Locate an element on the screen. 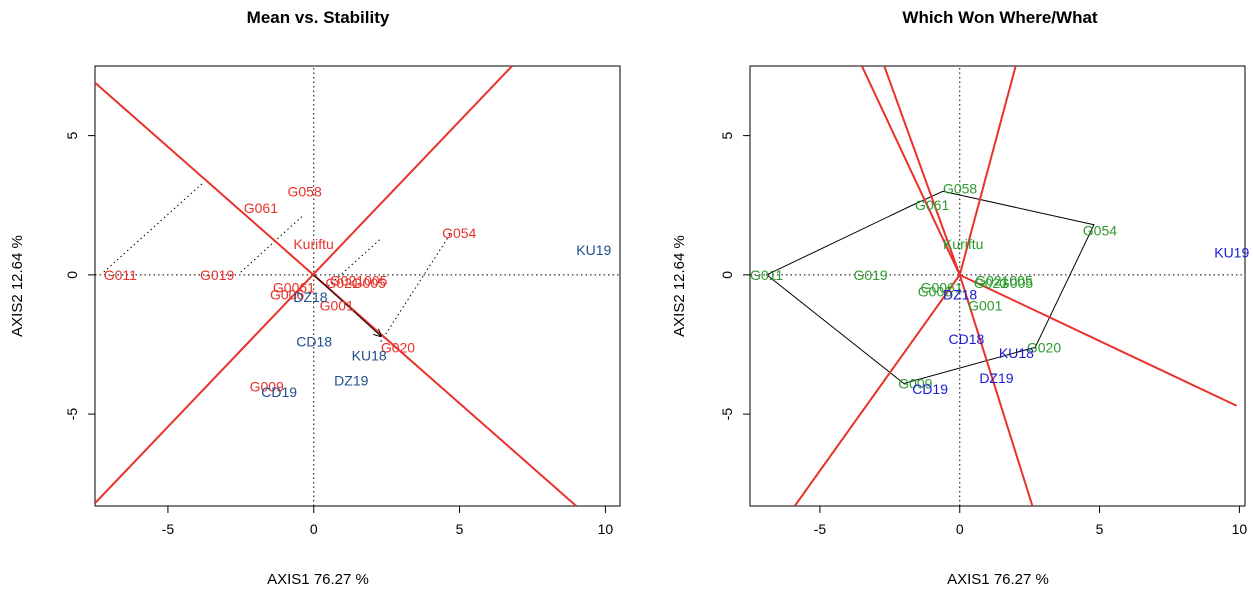 This screenshot has height=591, width=1253. right-genotype-label: G019 is located at coordinates (870, 275).